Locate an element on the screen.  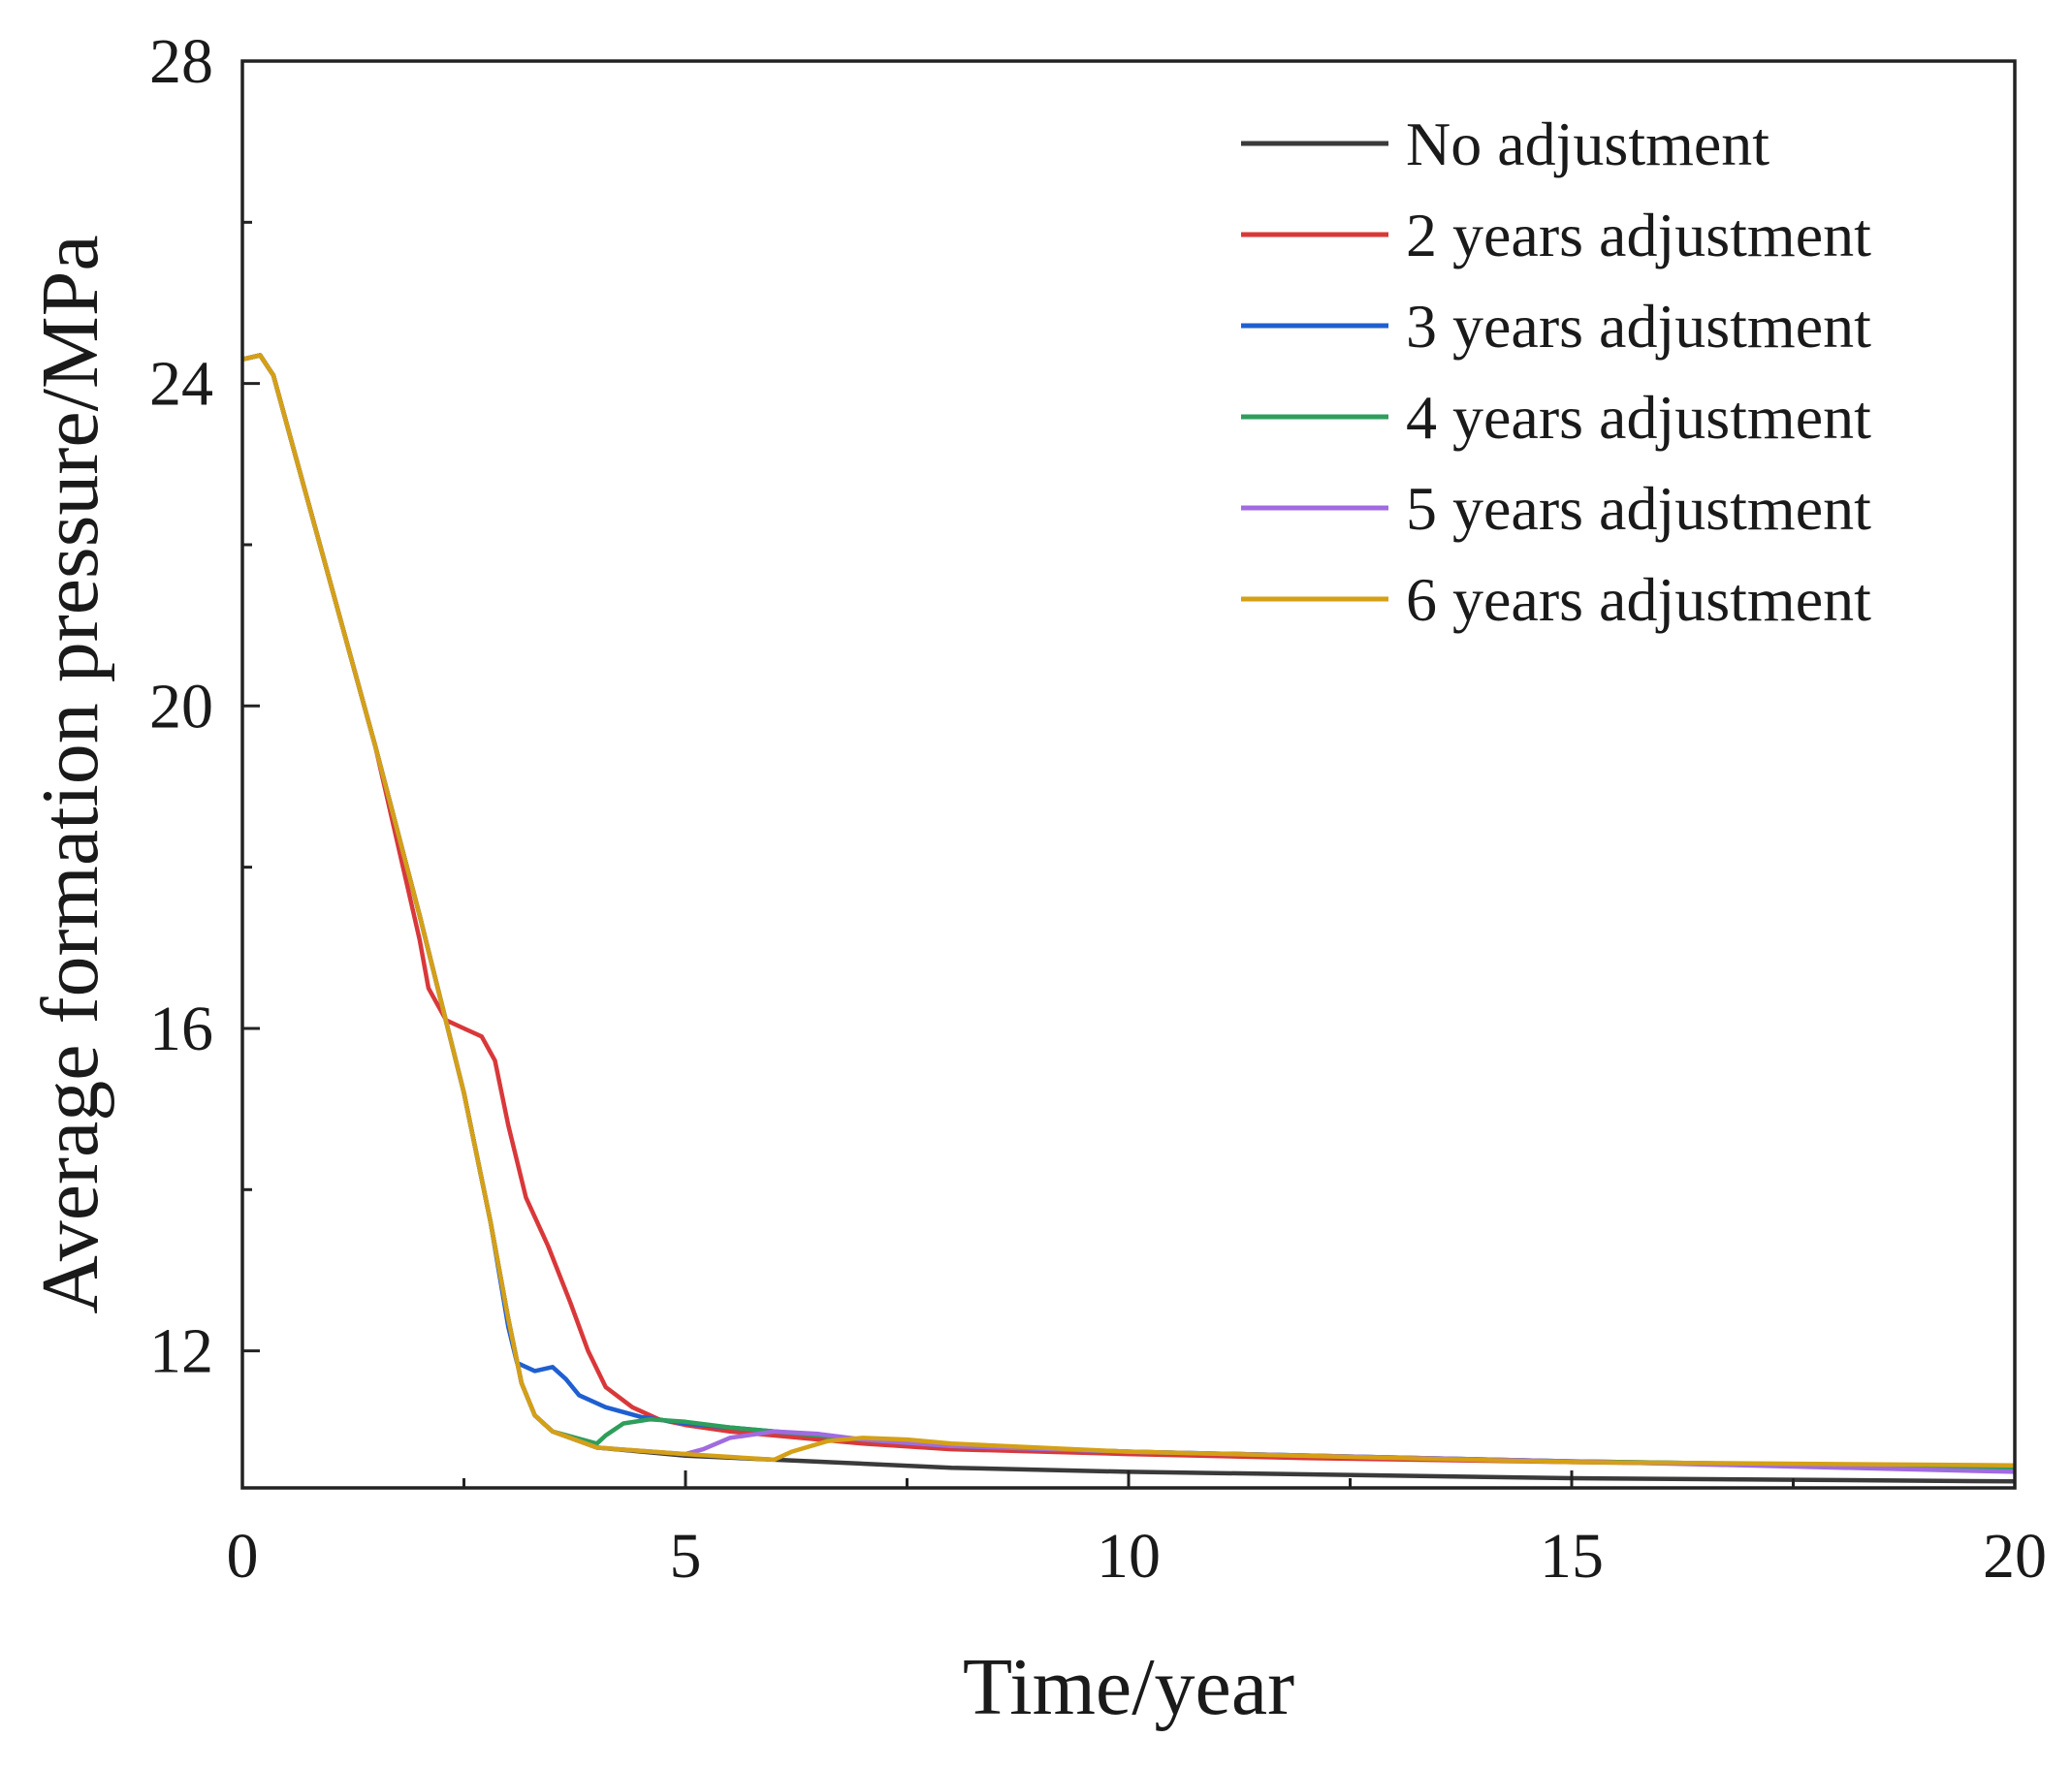
y-axis-title: Average formation pressure/MPa is located at coordinates (70, 774).